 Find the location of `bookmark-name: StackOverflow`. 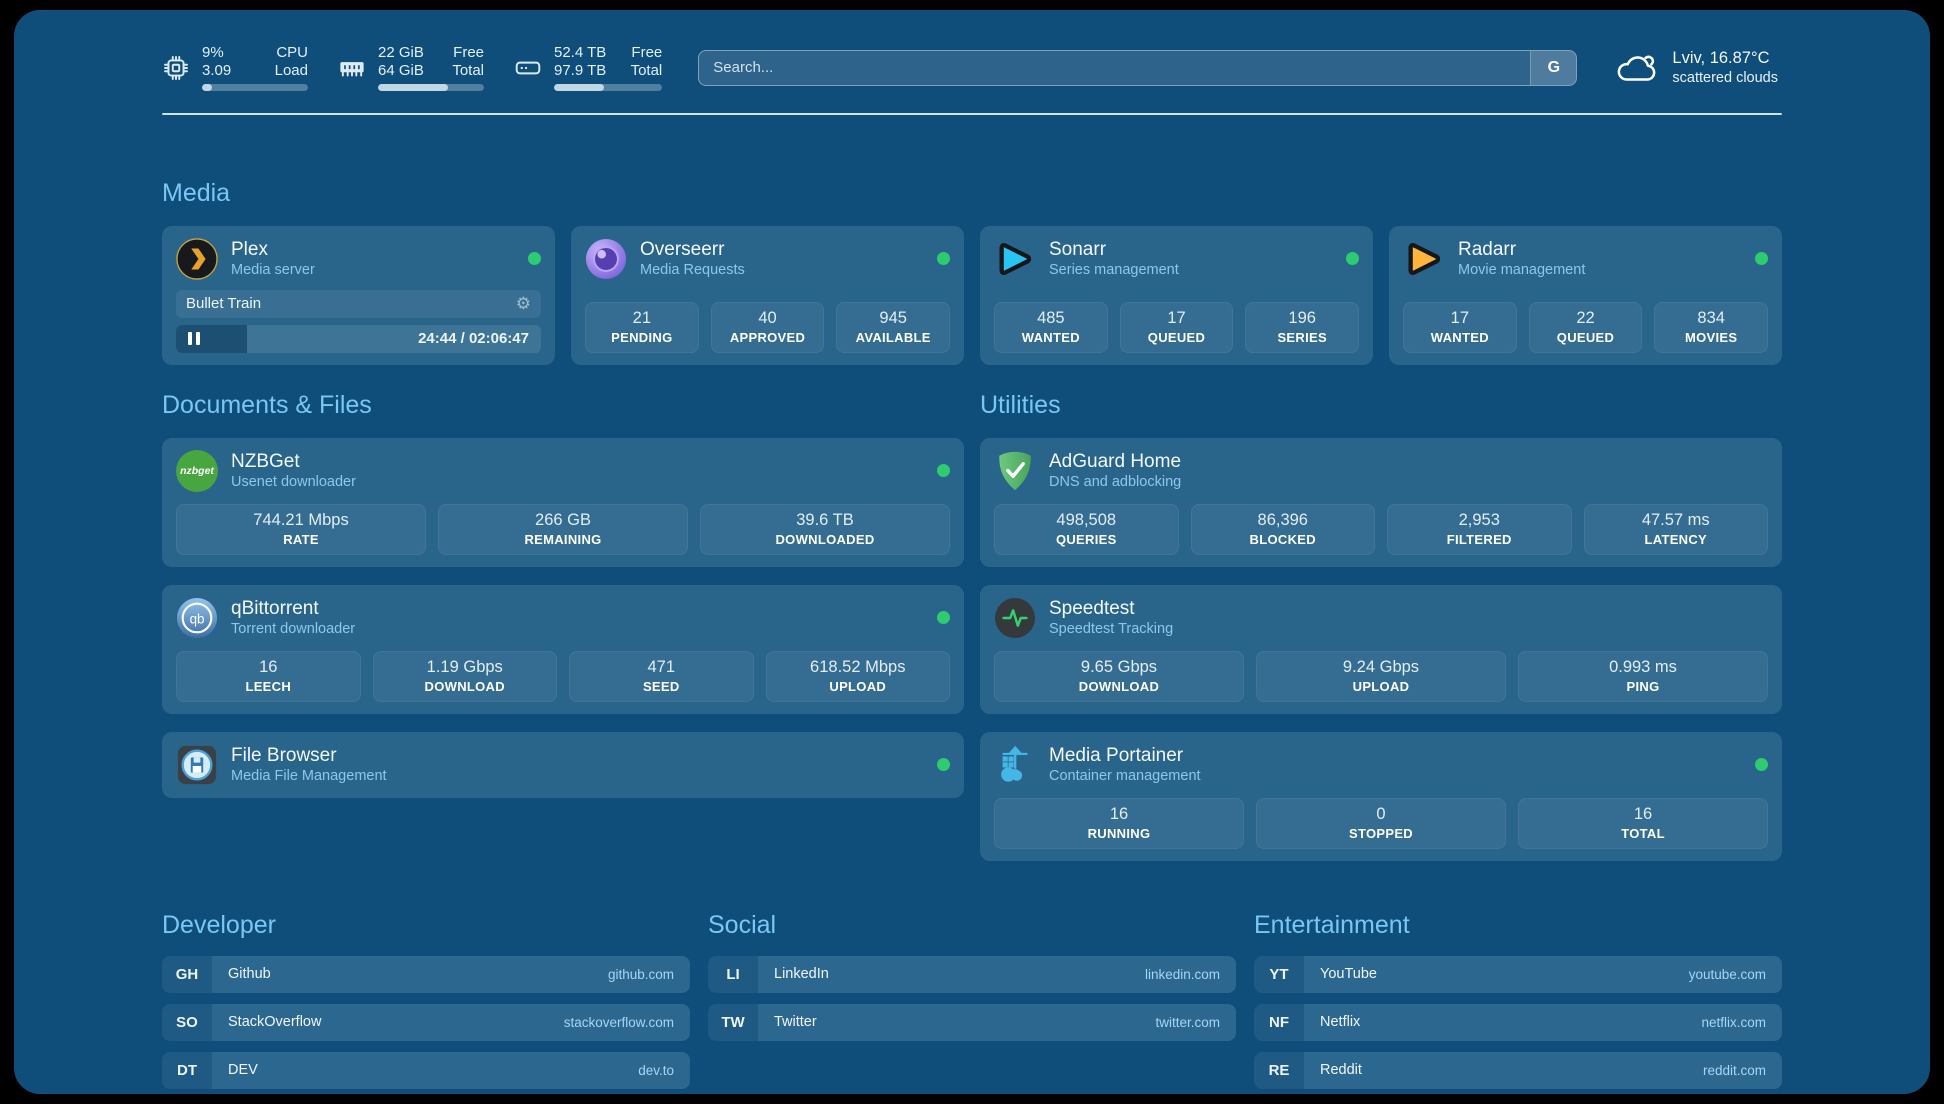

bookmark-name: StackOverflow is located at coordinates (275, 1022).